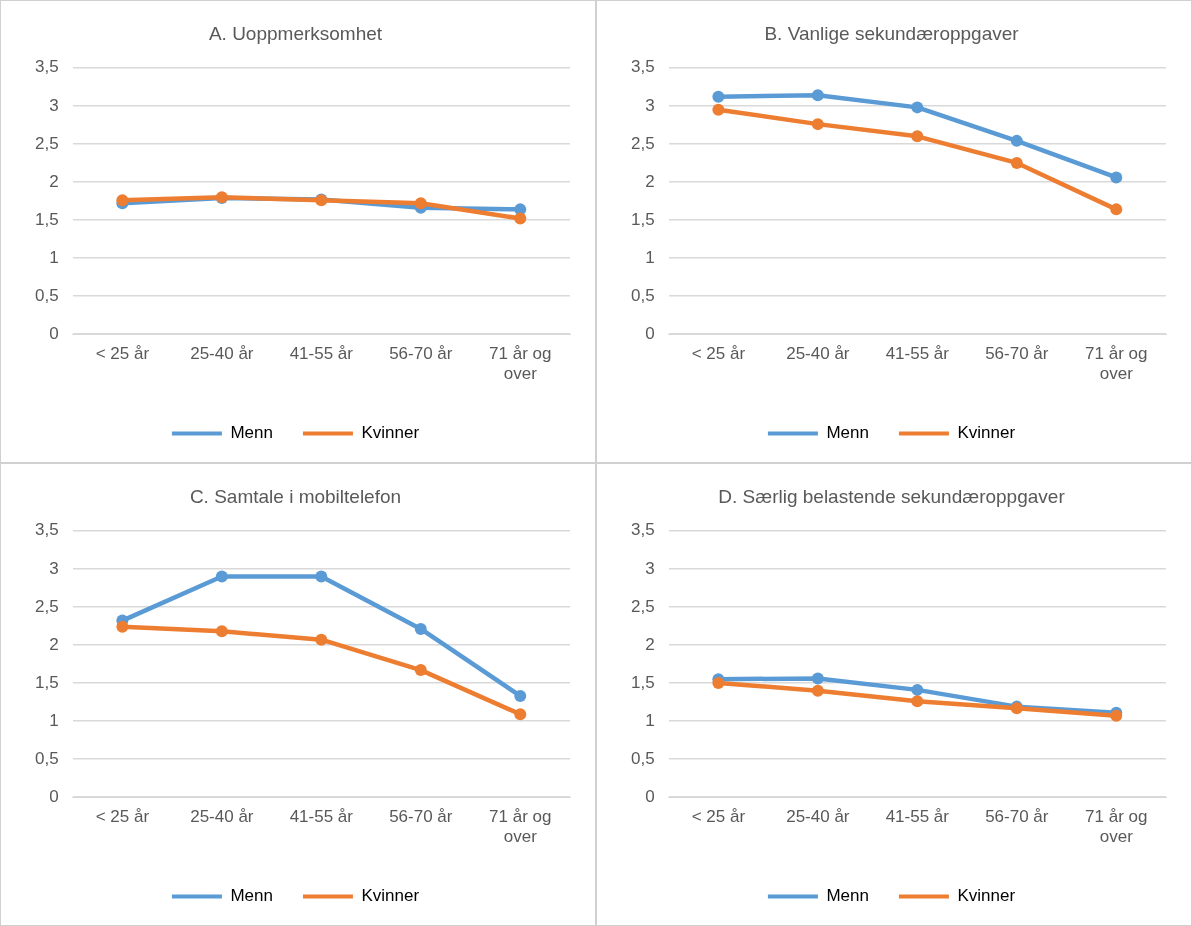  Describe the element at coordinates (295, 496) in the screenshot. I see `chart-title: C. Samtale i mobiltelefon` at that location.